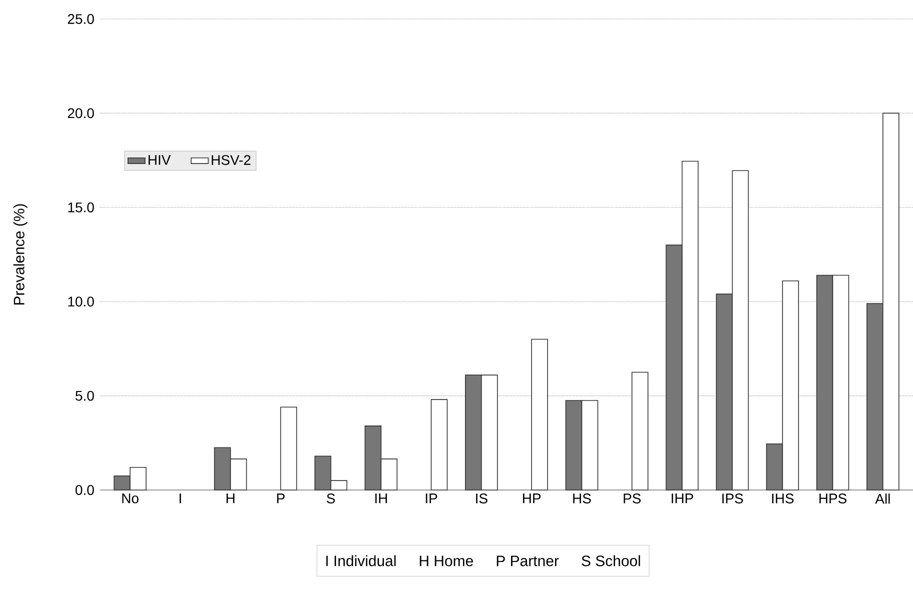 The width and height of the screenshot is (913, 595). Describe the element at coordinates (783, 499) in the screenshot. I see `x-tick-label: IHS` at that location.